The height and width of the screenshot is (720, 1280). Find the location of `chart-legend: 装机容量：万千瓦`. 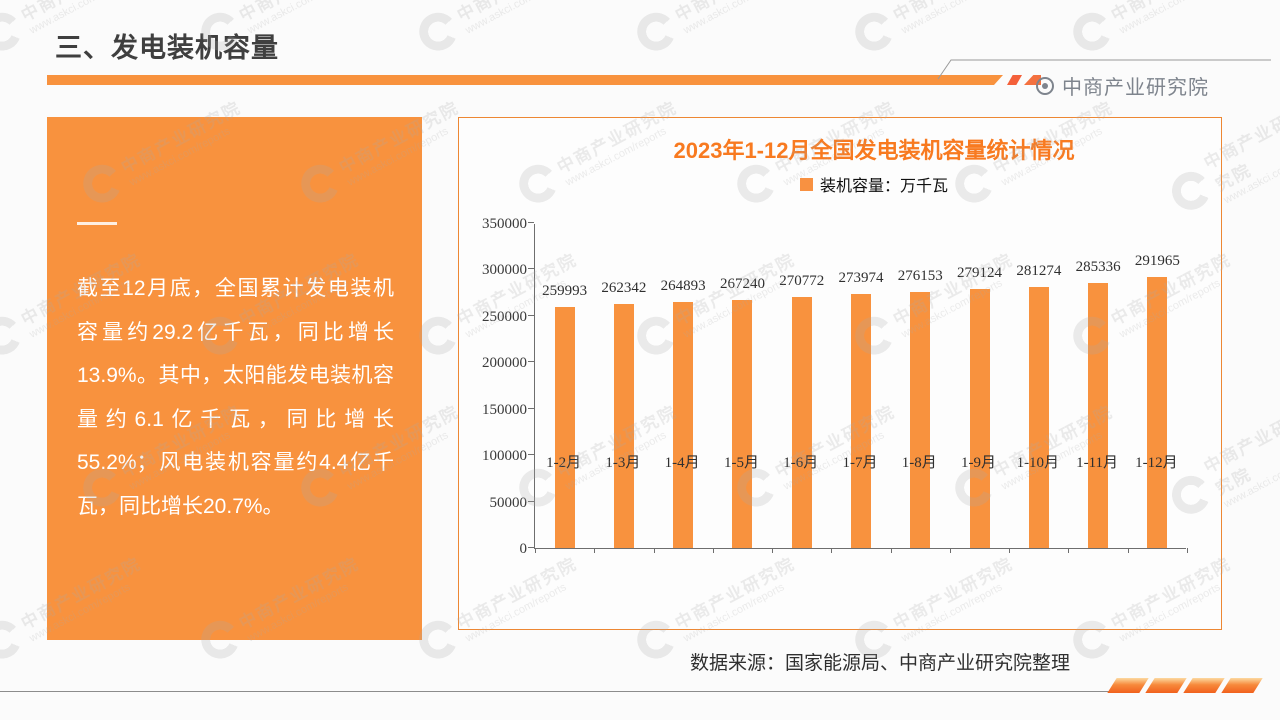

chart-legend: 装机容量：万千瓦 is located at coordinates (874, 184).